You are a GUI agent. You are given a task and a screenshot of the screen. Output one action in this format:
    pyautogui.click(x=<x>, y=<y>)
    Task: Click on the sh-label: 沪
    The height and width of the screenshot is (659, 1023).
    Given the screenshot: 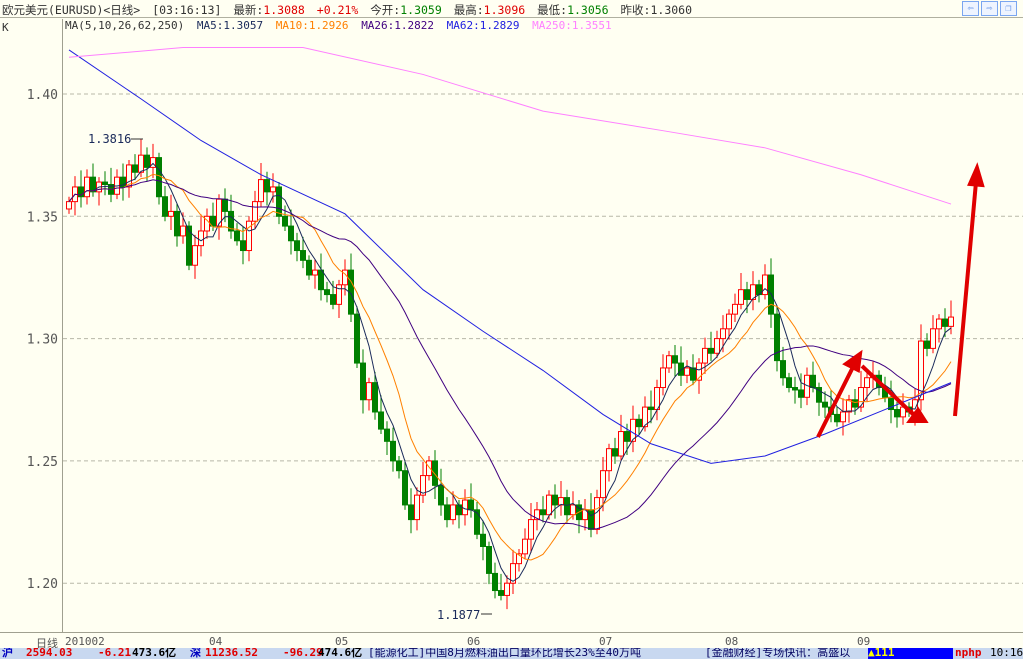 What is the action you would take?
    pyautogui.click(x=7, y=653)
    